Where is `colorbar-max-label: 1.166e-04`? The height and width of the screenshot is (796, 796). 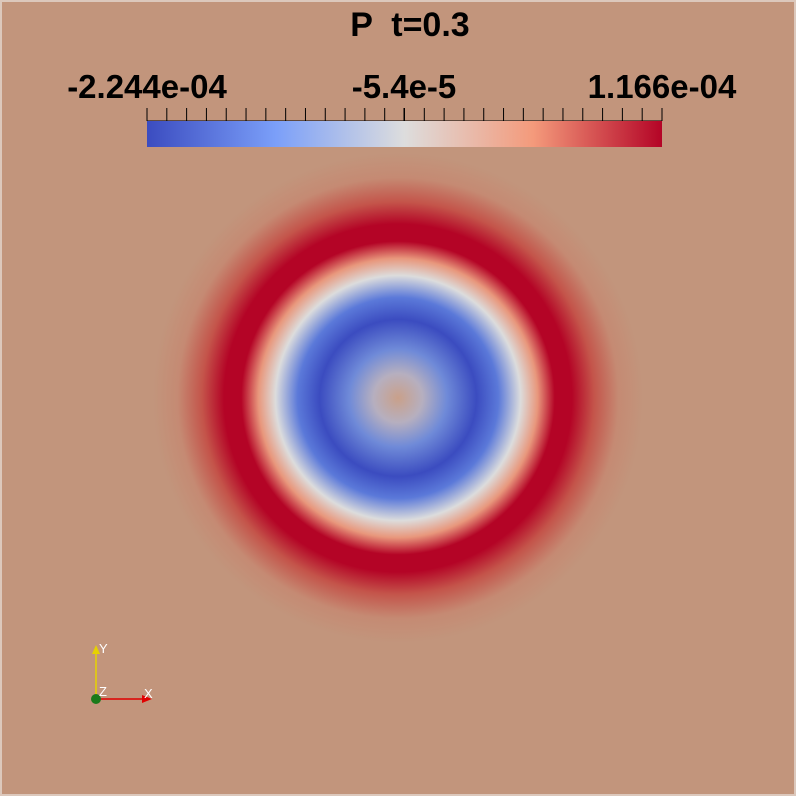
colorbar-max-label: 1.166e-04 is located at coordinates (662, 86).